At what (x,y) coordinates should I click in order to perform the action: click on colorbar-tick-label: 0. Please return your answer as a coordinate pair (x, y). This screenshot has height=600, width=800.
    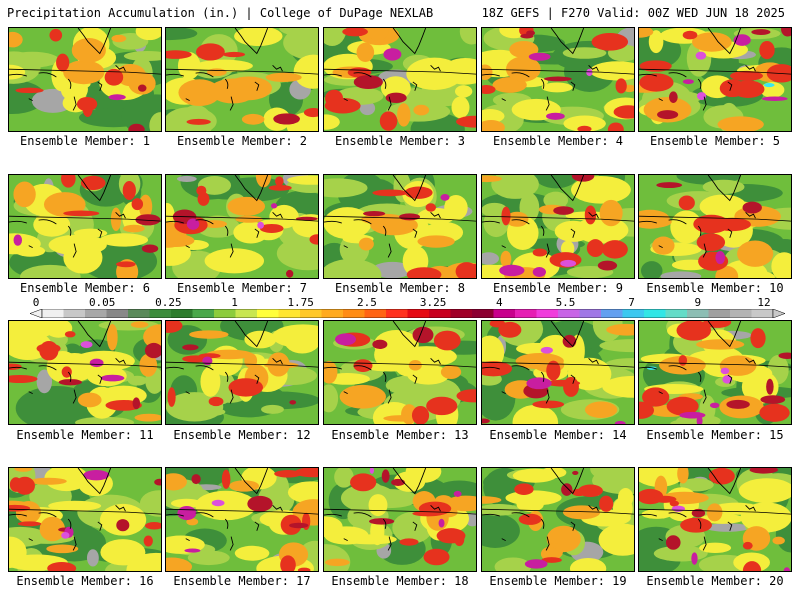
    Looking at the image, I should click on (36, 302).